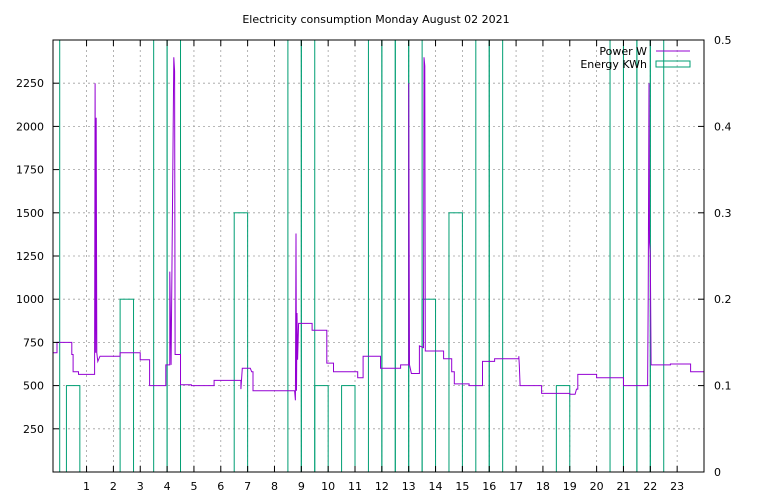 The height and width of the screenshot is (500, 768). What do you see at coordinates (193, 486) in the screenshot?
I see `x-tick-label: 5` at bounding box center [193, 486].